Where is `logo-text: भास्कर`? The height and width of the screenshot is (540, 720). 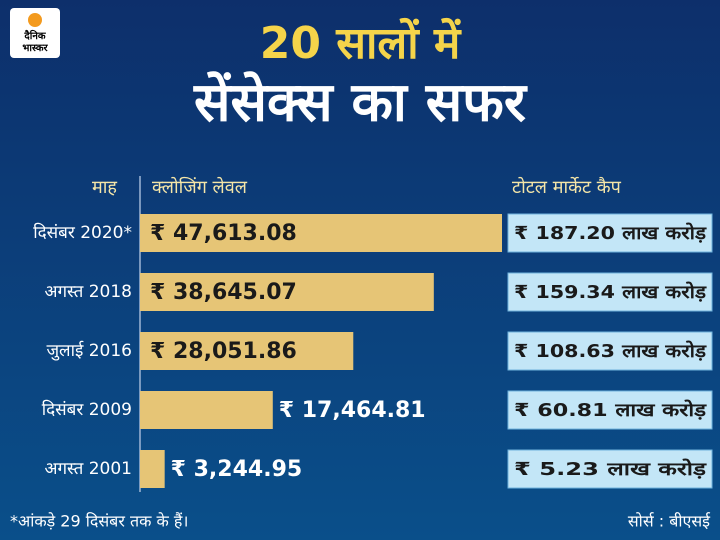
logo-text: भास्कर is located at coordinates (35, 48).